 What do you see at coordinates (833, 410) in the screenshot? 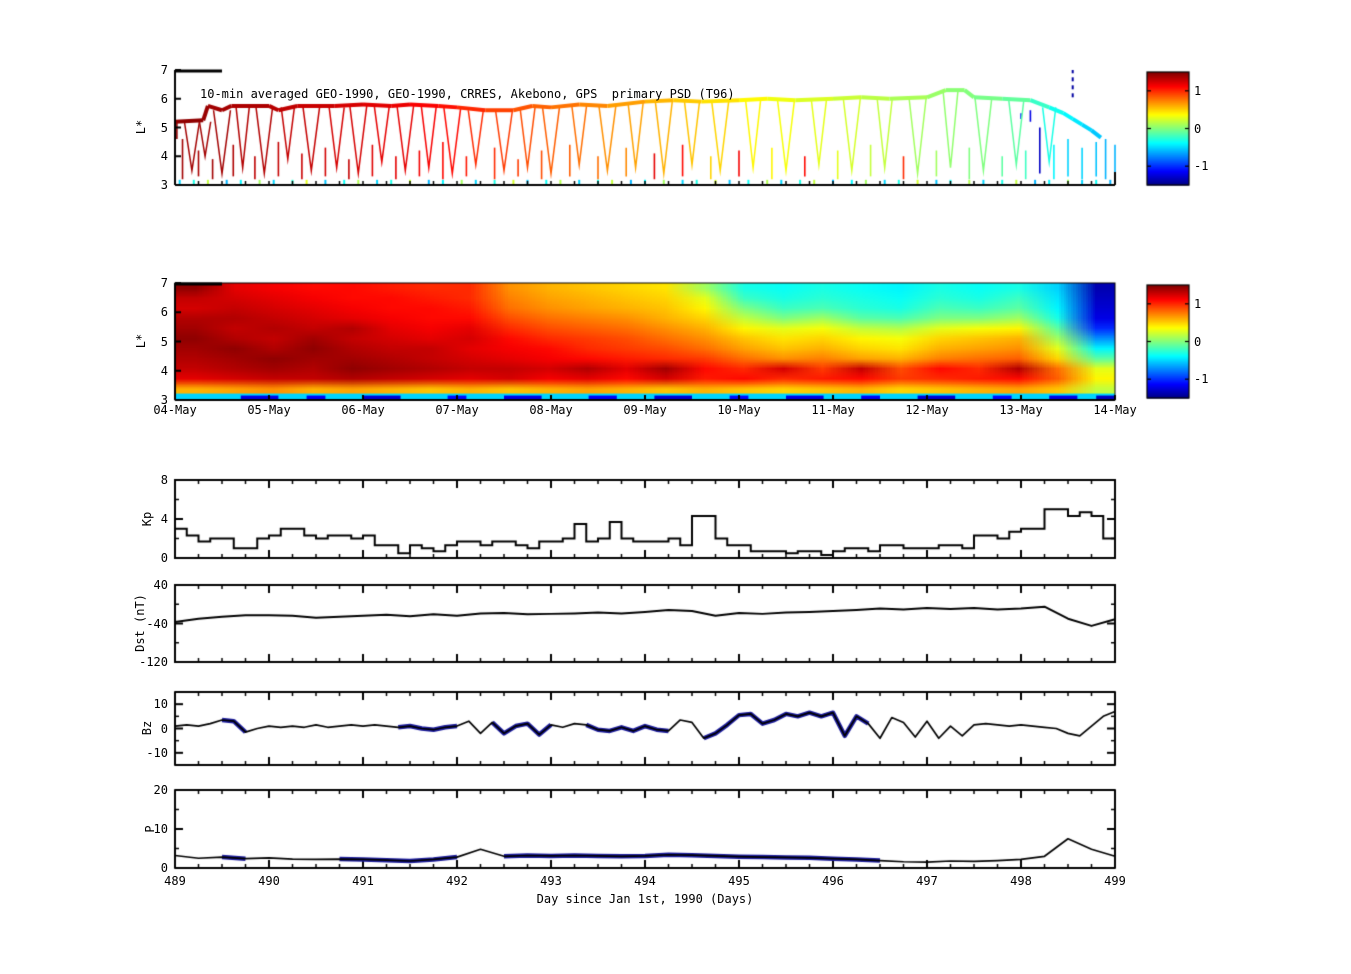
I see `date-tick-label: 11-May` at bounding box center [833, 410].